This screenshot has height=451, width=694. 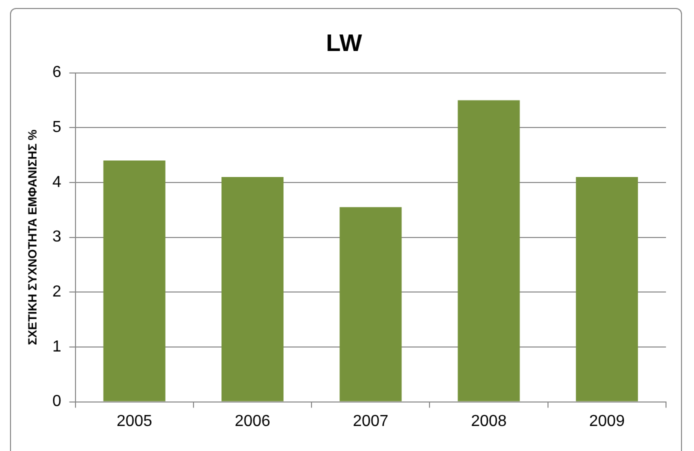 What do you see at coordinates (252, 421) in the screenshot?
I see `x-tick-label: 2006` at bounding box center [252, 421].